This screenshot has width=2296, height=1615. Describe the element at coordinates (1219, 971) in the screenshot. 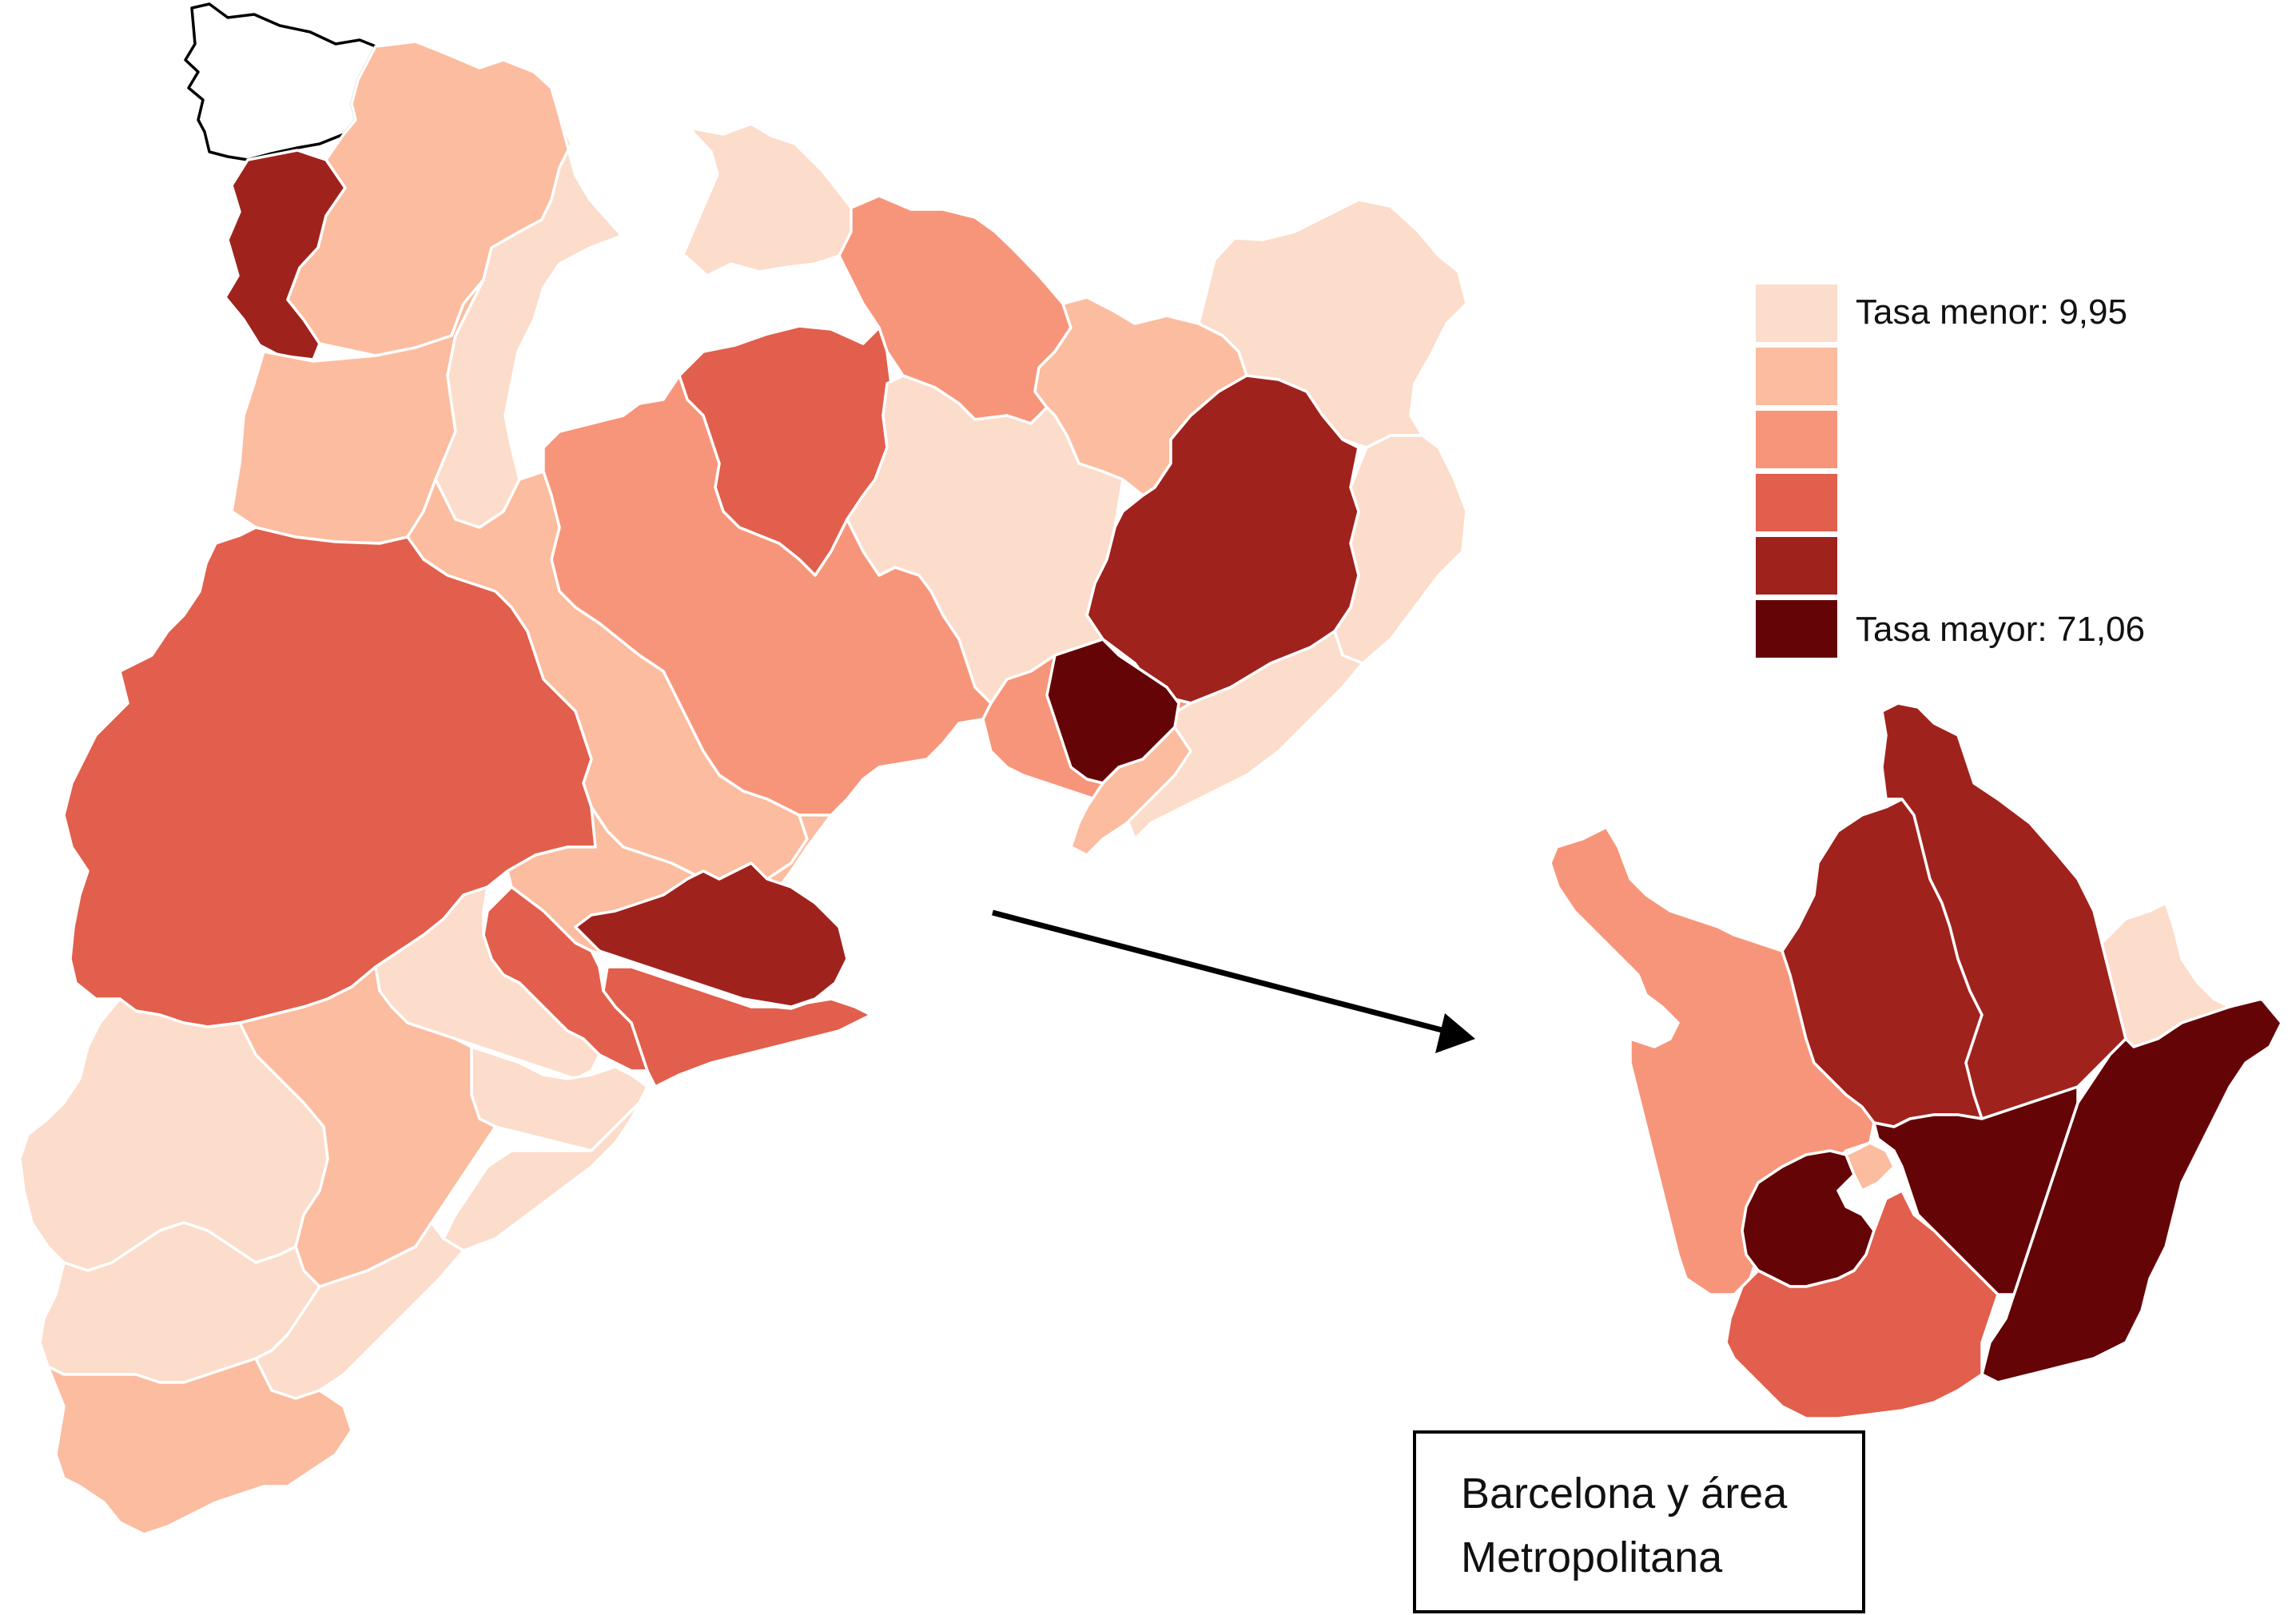

I see `arrow-shaft` at that location.